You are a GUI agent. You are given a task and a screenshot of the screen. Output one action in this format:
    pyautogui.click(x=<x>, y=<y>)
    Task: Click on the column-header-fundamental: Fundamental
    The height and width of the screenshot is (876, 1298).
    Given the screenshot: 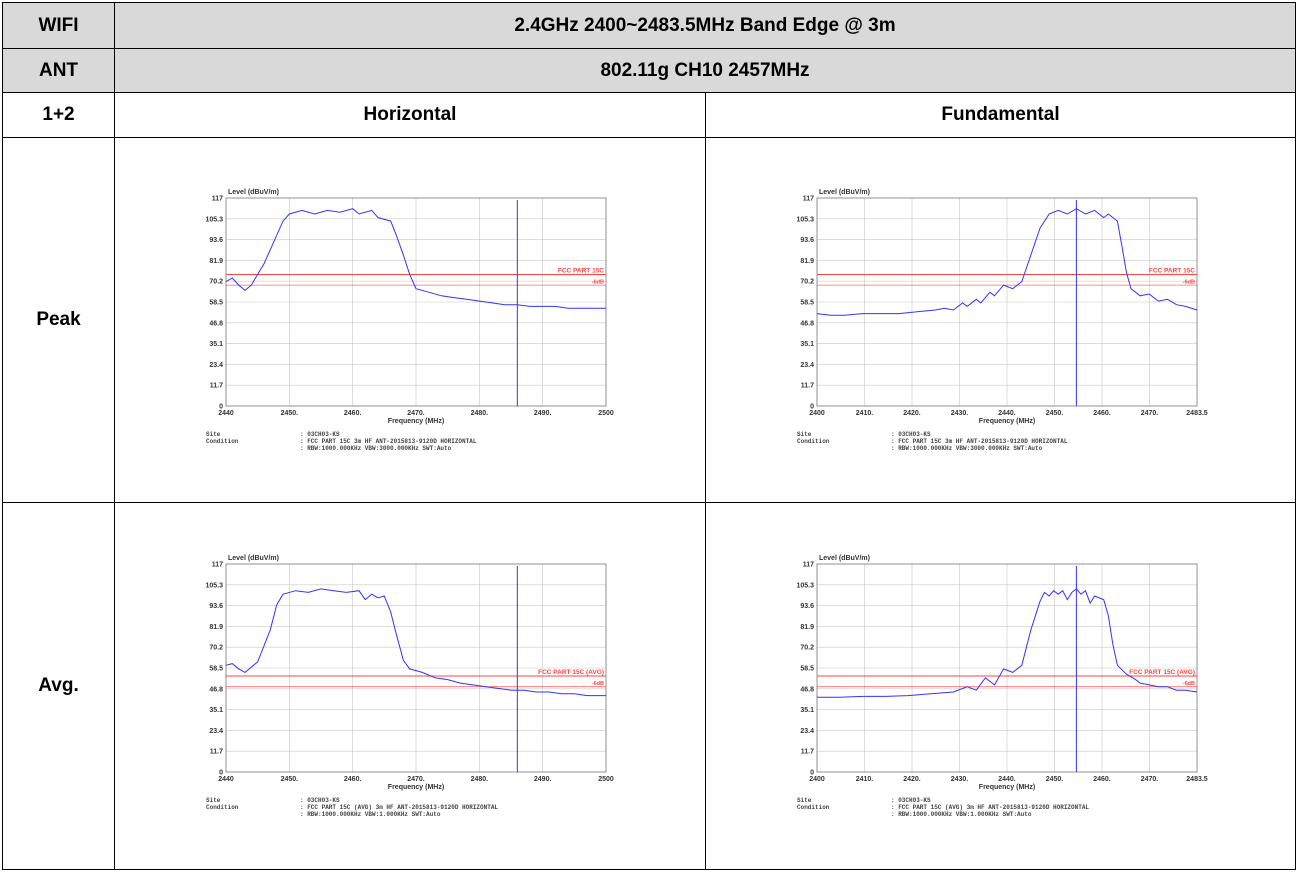 What is the action you would take?
    pyautogui.click(x=1000, y=115)
    